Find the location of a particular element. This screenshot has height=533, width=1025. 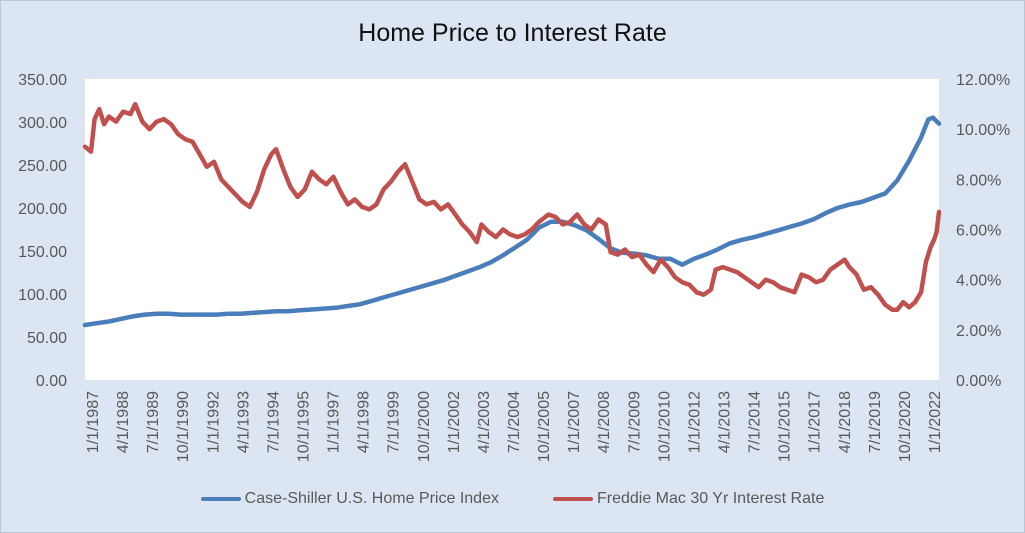

x-tick-label: 1/1/2007 is located at coordinates (574, 422).